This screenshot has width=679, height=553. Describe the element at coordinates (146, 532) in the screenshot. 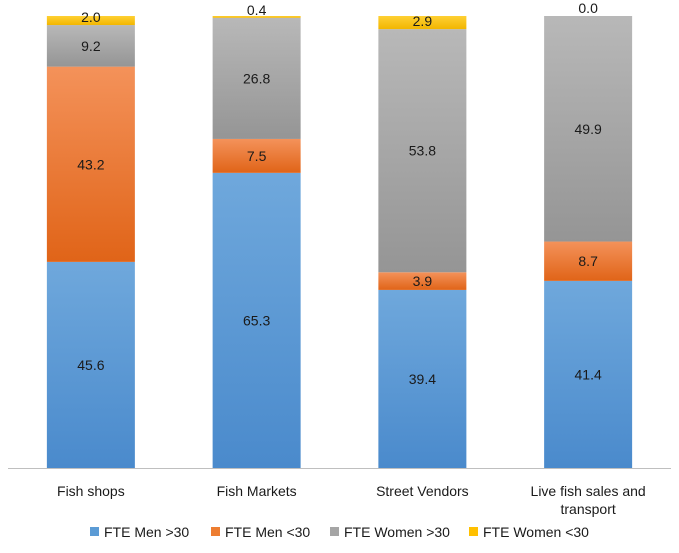

I see `legend-label-1: FTE Men >30` at that location.